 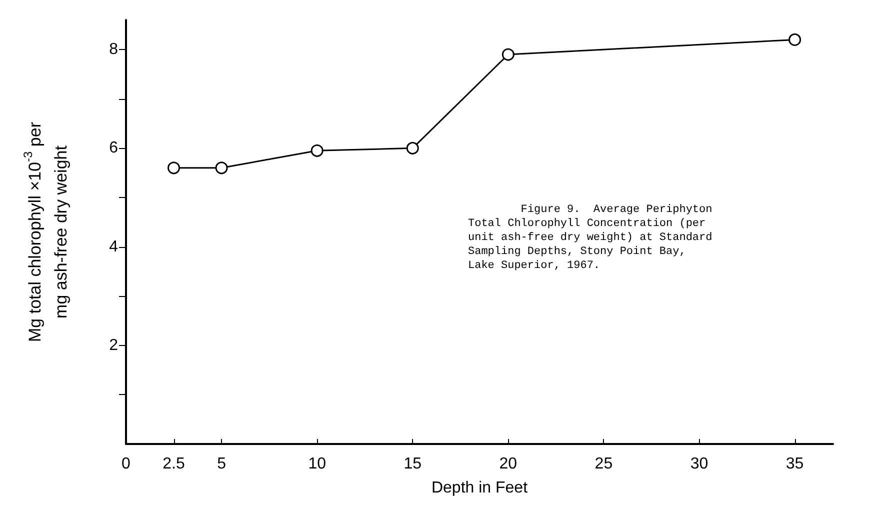 What do you see at coordinates (603, 464) in the screenshot?
I see `x-tick-label: 25` at bounding box center [603, 464].